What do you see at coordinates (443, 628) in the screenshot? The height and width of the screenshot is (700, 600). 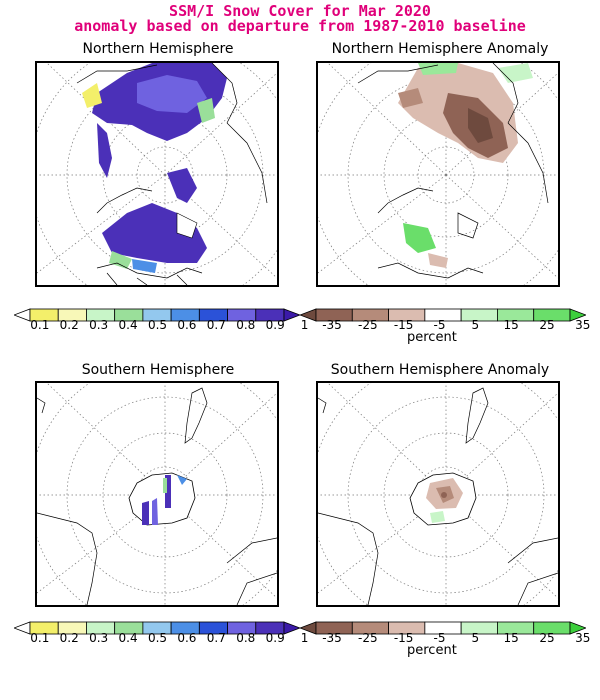 I see `anomaly-colorbar-bottom` at bounding box center [443, 628].